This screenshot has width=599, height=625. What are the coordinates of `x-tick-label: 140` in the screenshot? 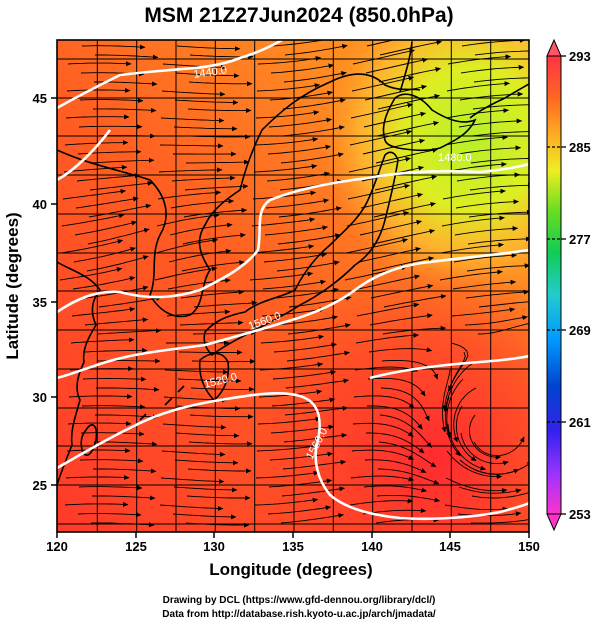 It's located at (372, 546).